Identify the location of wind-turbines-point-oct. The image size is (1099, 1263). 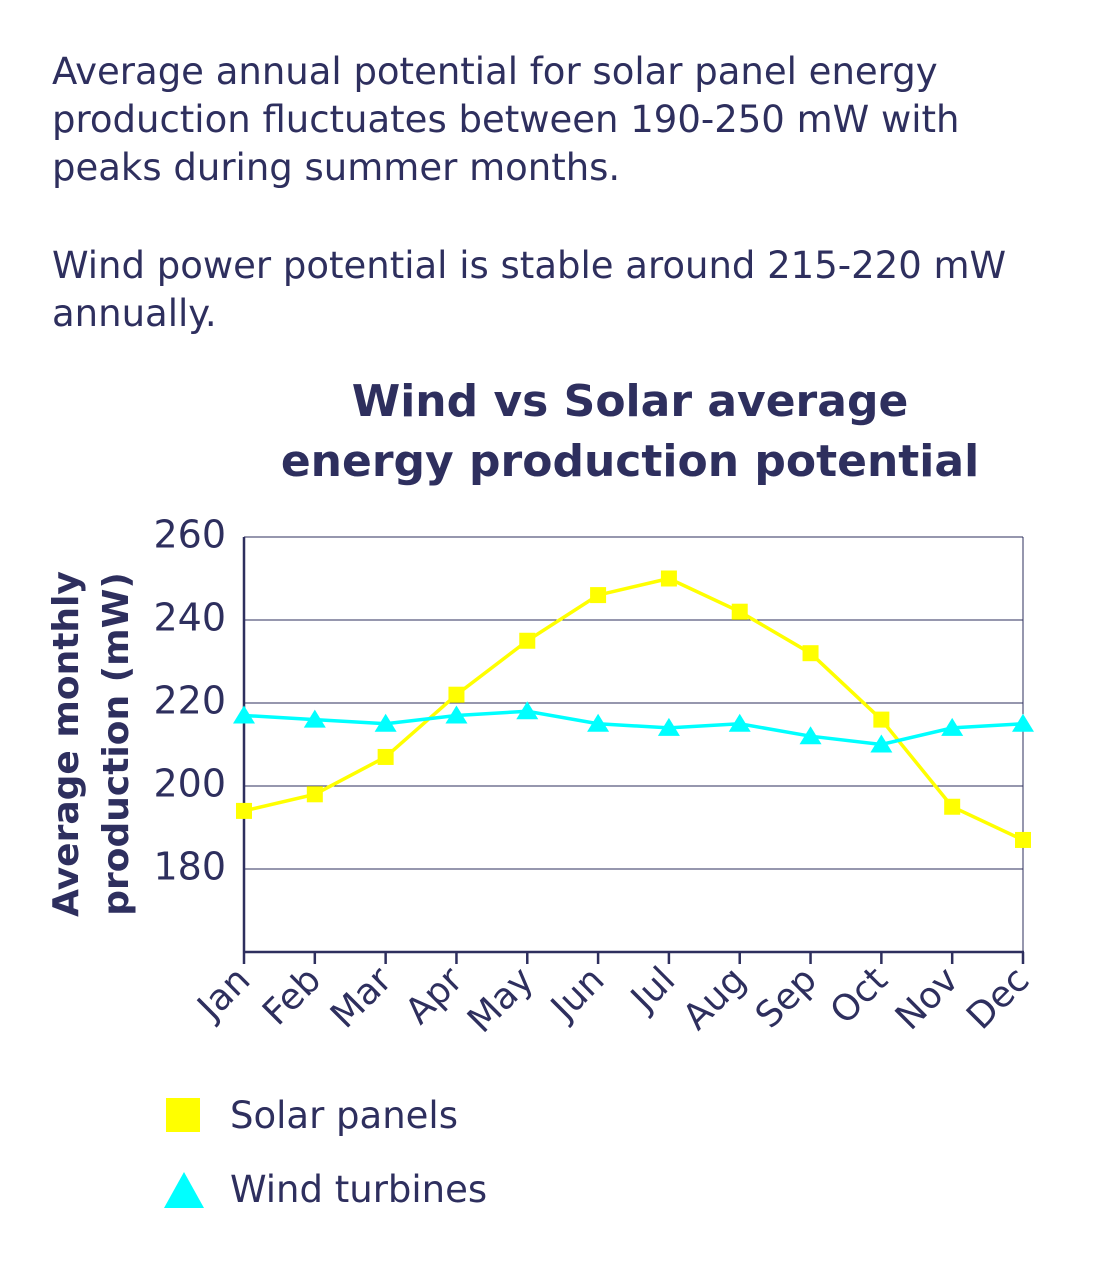
(881, 743).